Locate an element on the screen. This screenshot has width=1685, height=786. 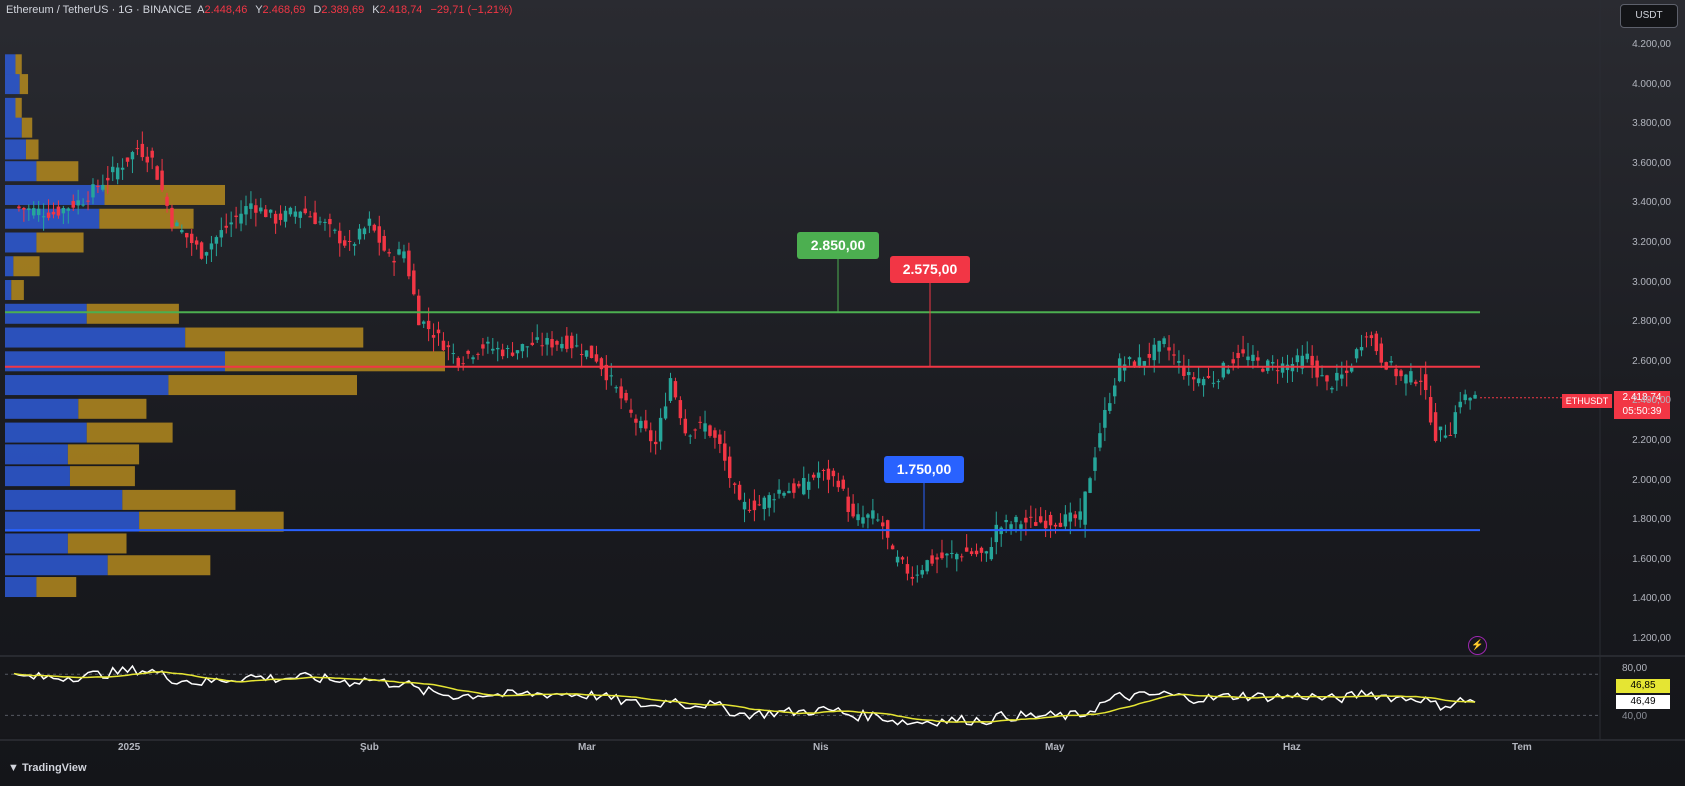
tradingview-logo-icon: ▼ is located at coordinates (15, 768).